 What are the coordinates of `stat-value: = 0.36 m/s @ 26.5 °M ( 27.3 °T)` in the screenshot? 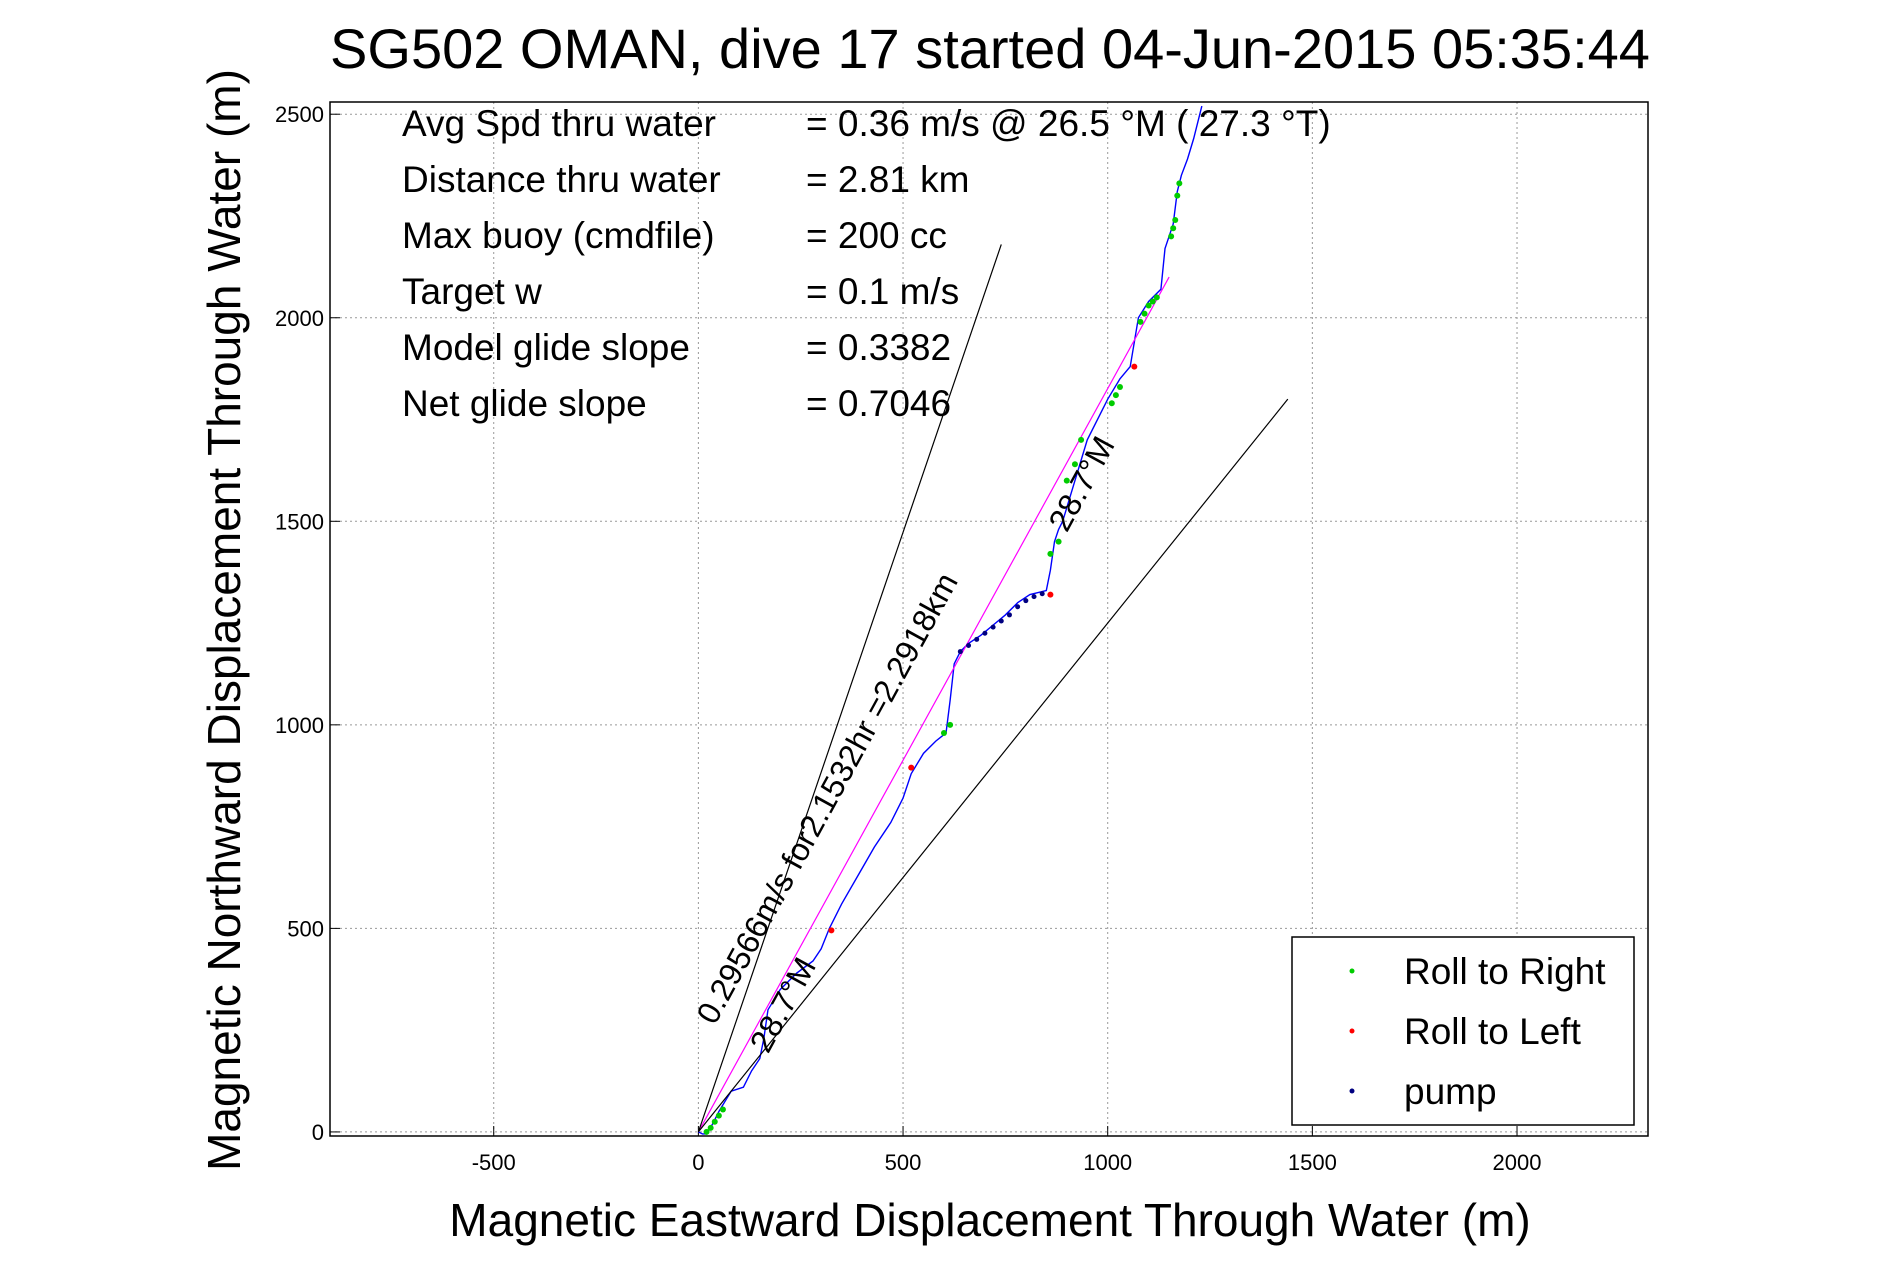 It's located at (1068, 123).